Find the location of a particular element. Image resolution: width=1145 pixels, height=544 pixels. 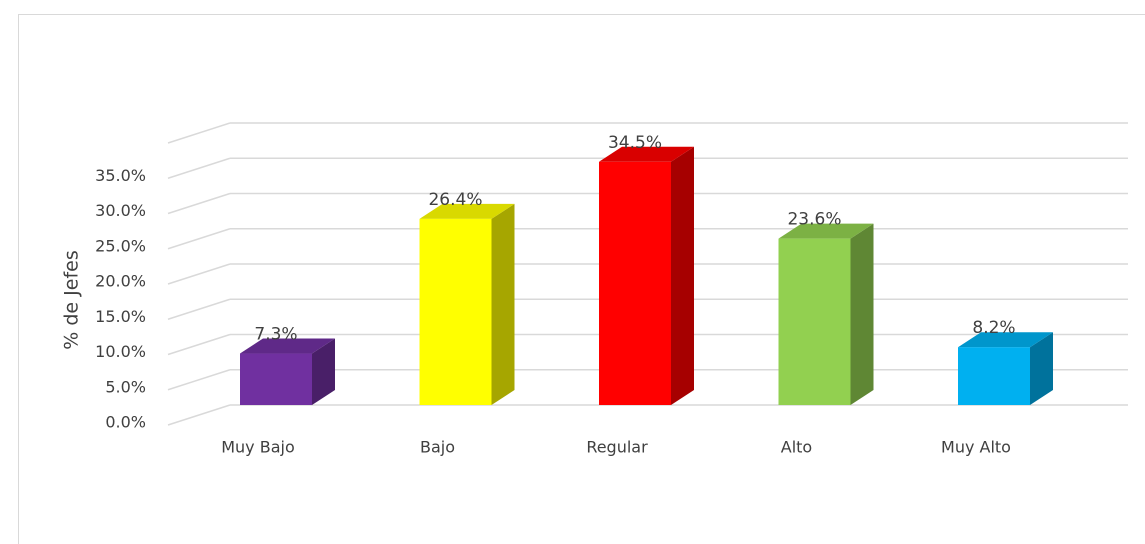

y-tick-label: 15.0% is located at coordinates (120, 316).